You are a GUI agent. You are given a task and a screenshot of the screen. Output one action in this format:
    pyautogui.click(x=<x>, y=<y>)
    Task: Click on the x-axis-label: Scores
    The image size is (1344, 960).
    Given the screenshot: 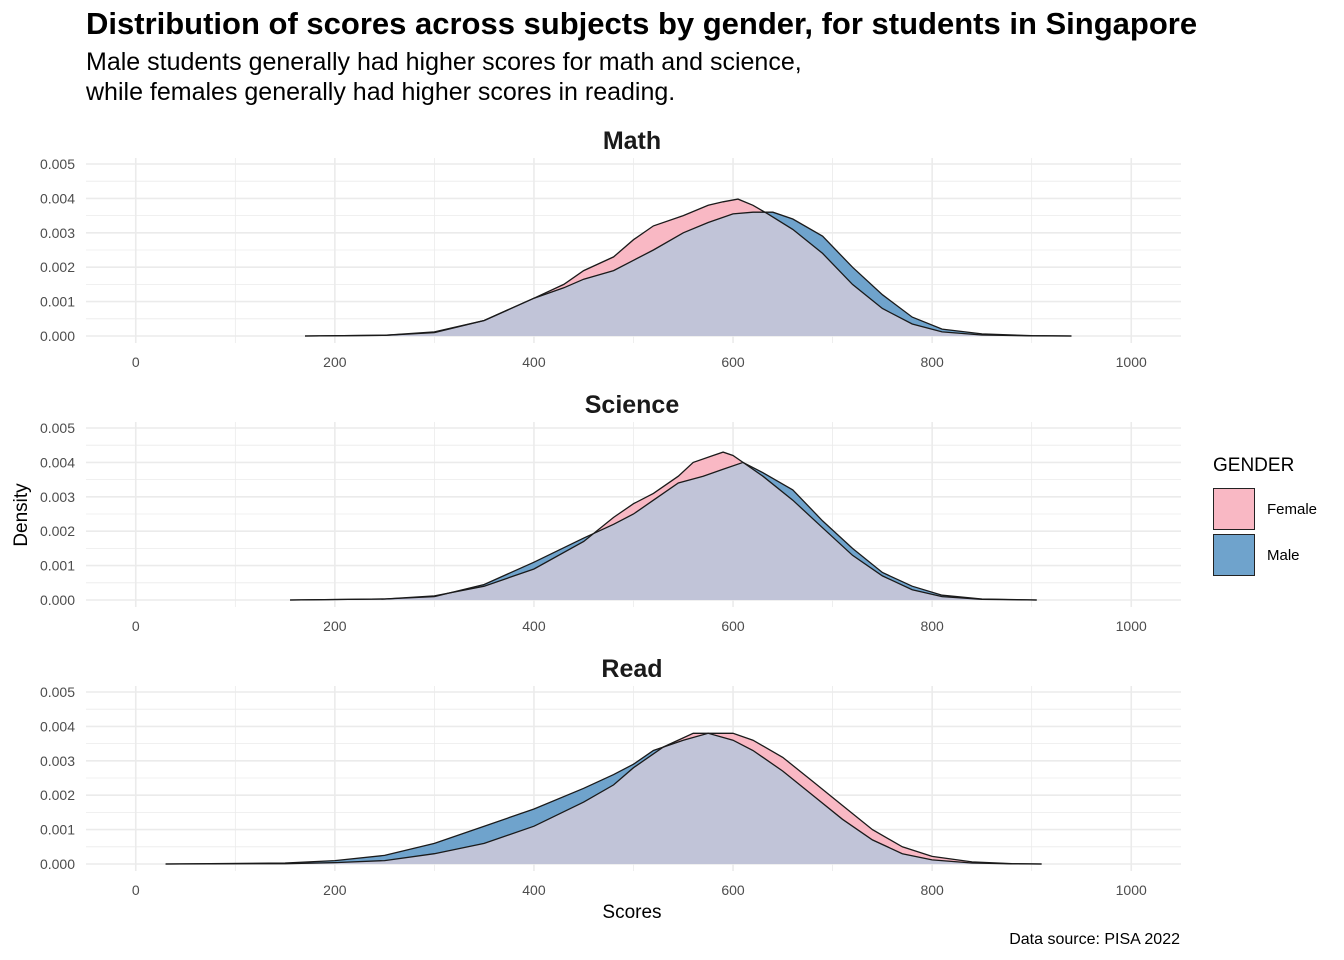 What is the action you would take?
    pyautogui.click(x=631, y=912)
    